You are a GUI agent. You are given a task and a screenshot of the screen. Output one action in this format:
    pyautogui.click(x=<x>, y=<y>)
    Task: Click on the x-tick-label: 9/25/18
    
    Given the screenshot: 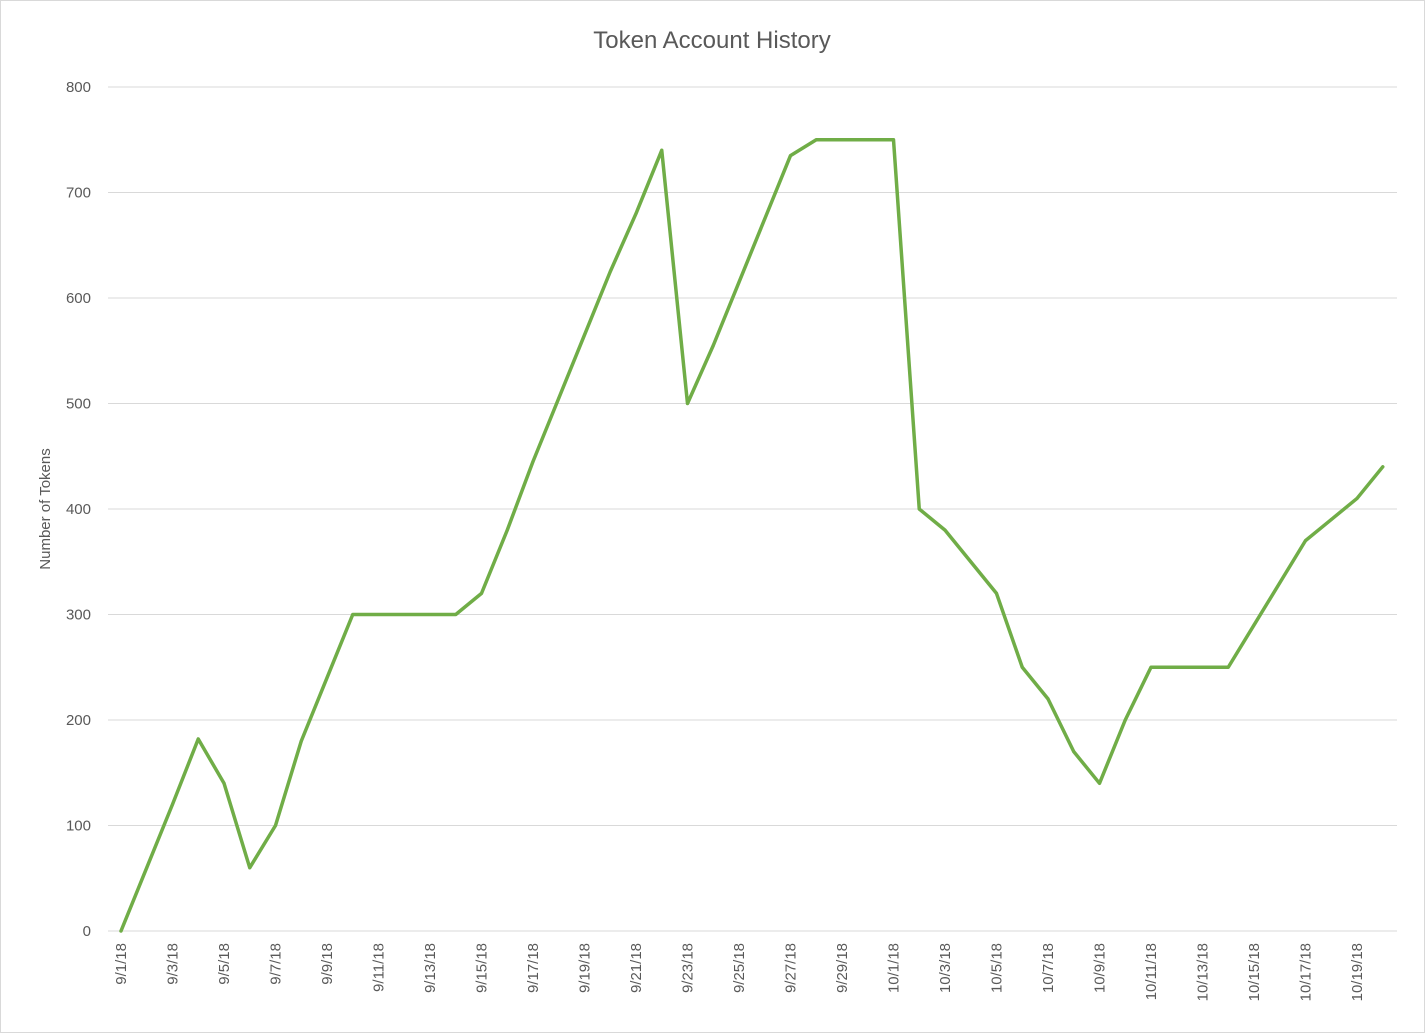 What is the action you would take?
    pyautogui.click(x=739, y=968)
    